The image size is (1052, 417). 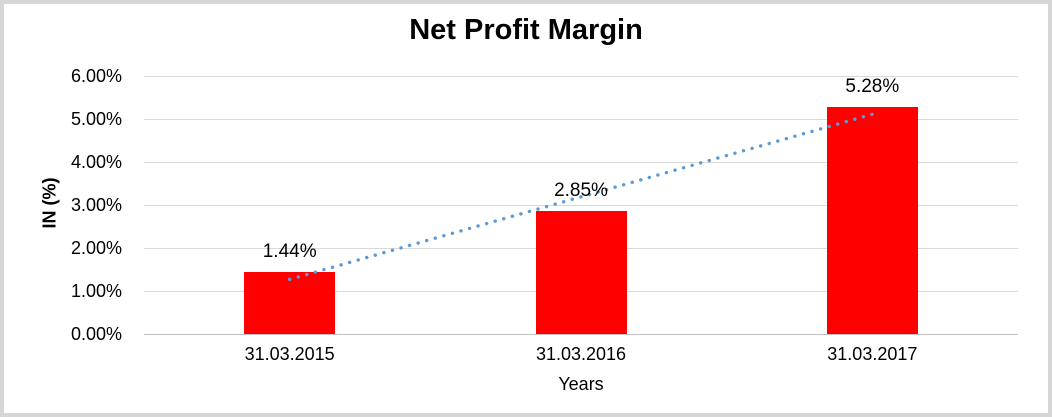 What do you see at coordinates (581, 384) in the screenshot?
I see `x-axis-title: Years` at bounding box center [581, 384].